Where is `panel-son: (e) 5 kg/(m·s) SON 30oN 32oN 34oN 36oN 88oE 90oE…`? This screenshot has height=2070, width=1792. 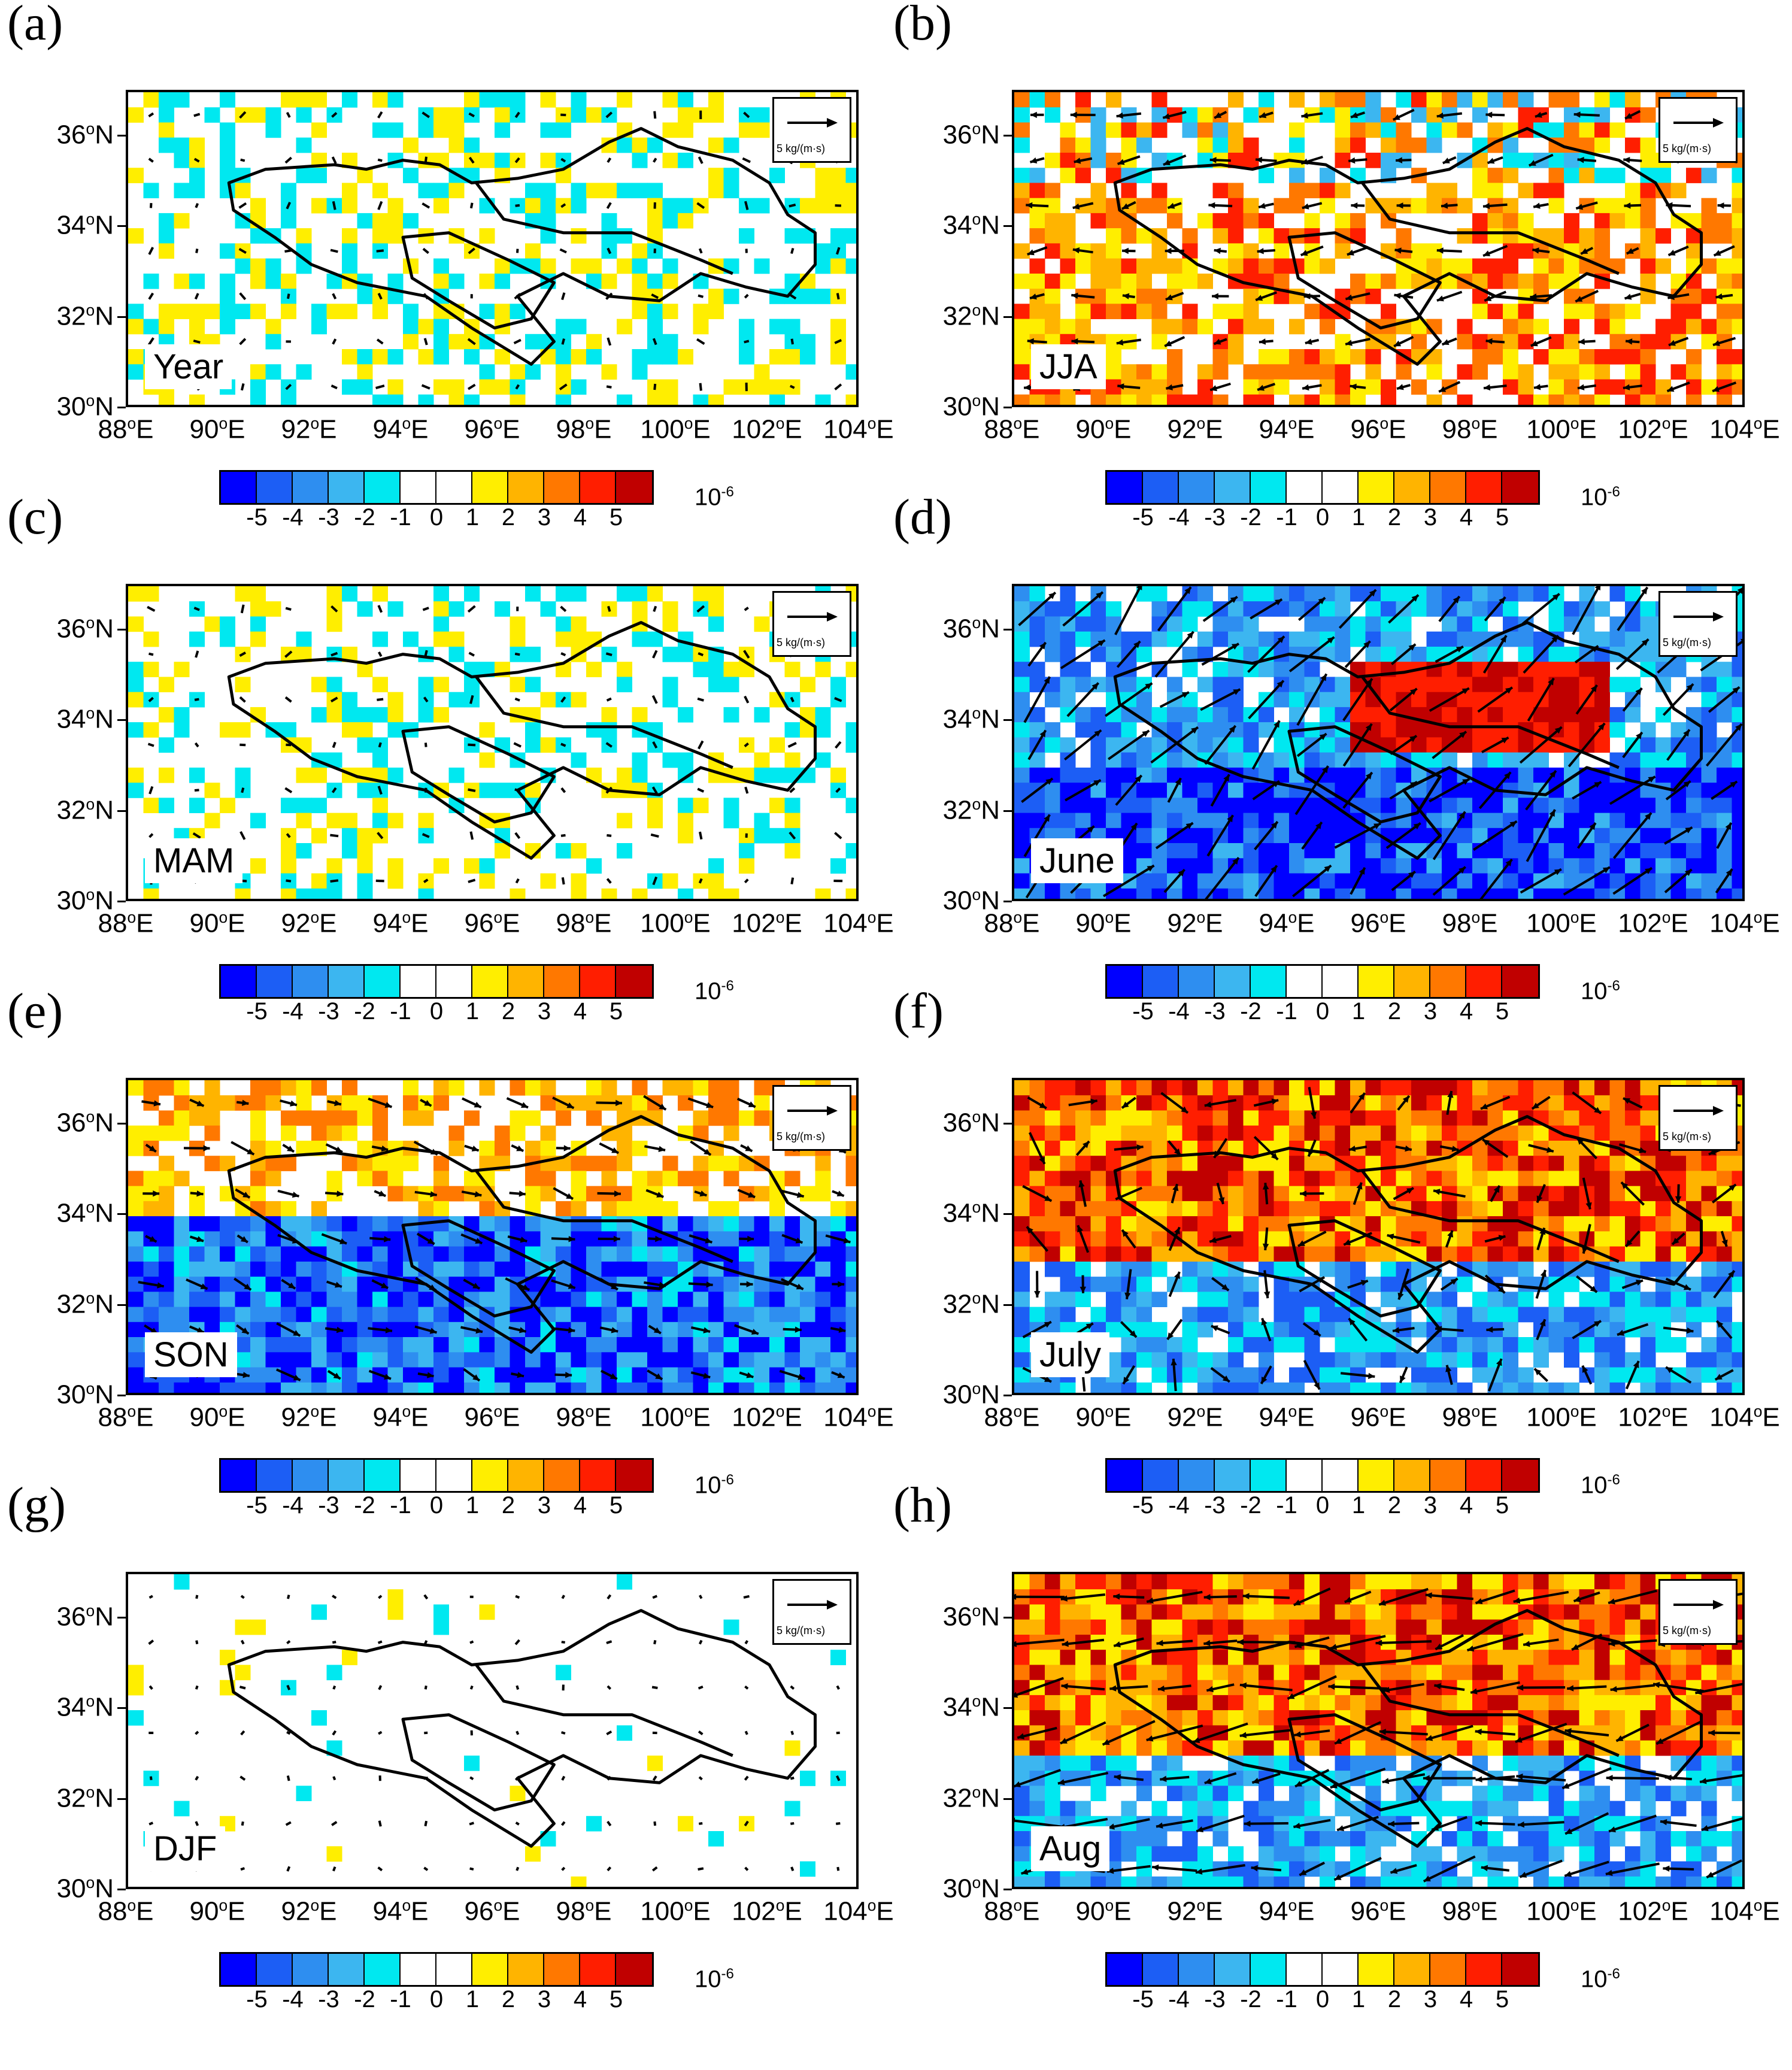
panel-son: (e) 5 kg/(m·s) SON 30oN 32oN 34oN 36oN 88oE 90oE… is located at coordinates (447, 1251).